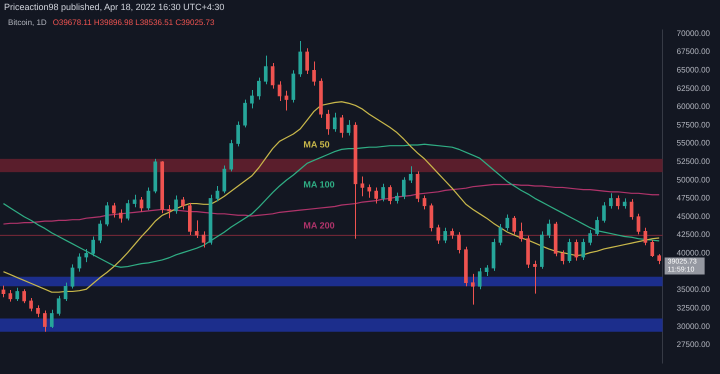 The width and height of the screenshot is (720, 374). What do you see at coordinates (693, 125) in the screenshot?
I see `y-tick-label: 57500.00` at bounding box center [693, 125].